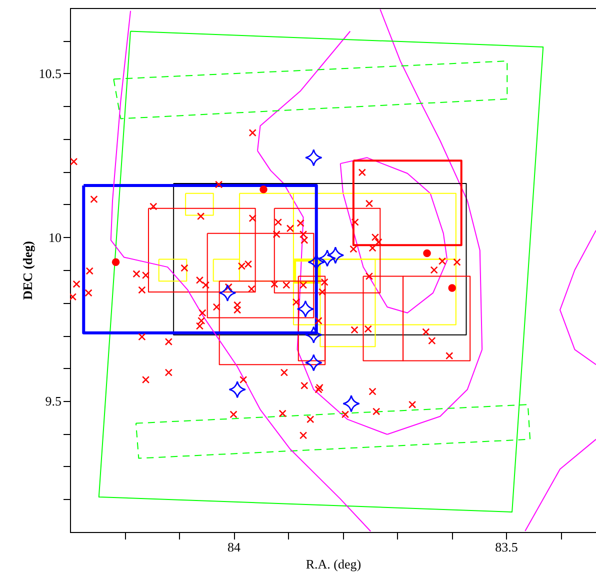  What do you see at coordinates (50, 73) in the screenshot?
I see `y-tick-label: 10.5` at bounding box center [50, 73].